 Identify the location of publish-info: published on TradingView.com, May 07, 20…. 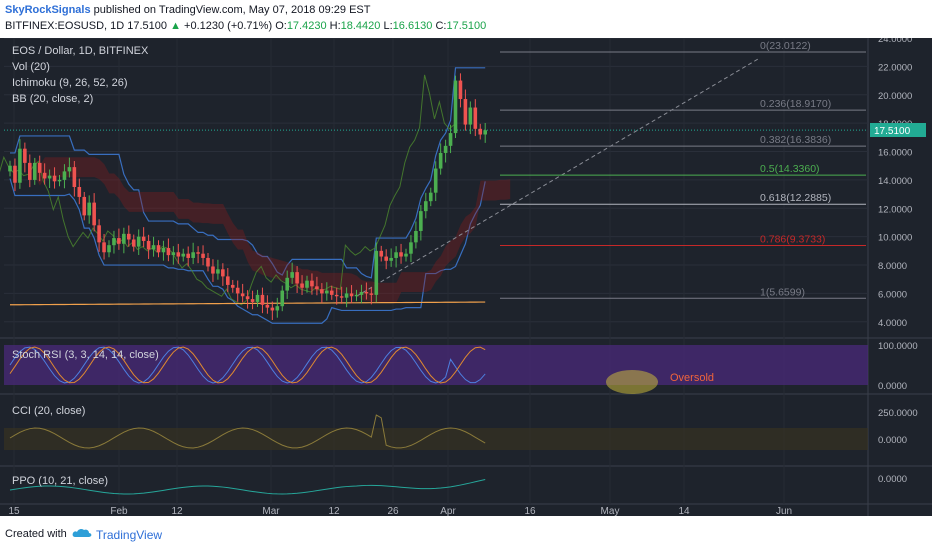
(232, 10).